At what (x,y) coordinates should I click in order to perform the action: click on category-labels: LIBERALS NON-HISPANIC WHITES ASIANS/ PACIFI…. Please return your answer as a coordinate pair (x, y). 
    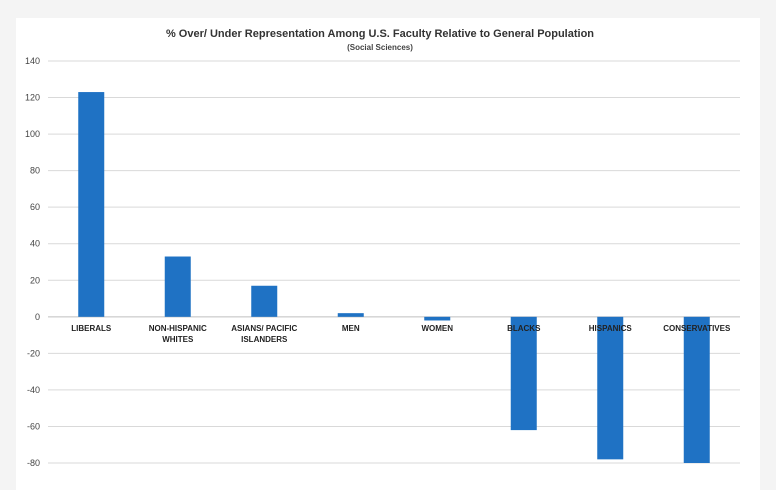
    Looking at the image, I should click on (401, 334).